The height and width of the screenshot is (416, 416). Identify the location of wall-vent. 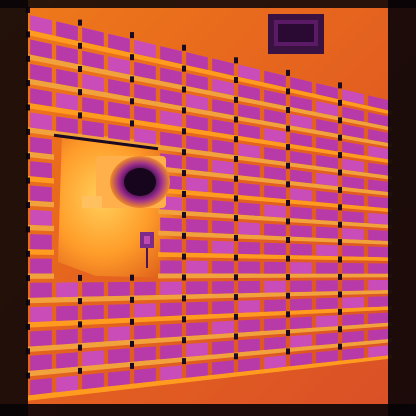
(296, 34).